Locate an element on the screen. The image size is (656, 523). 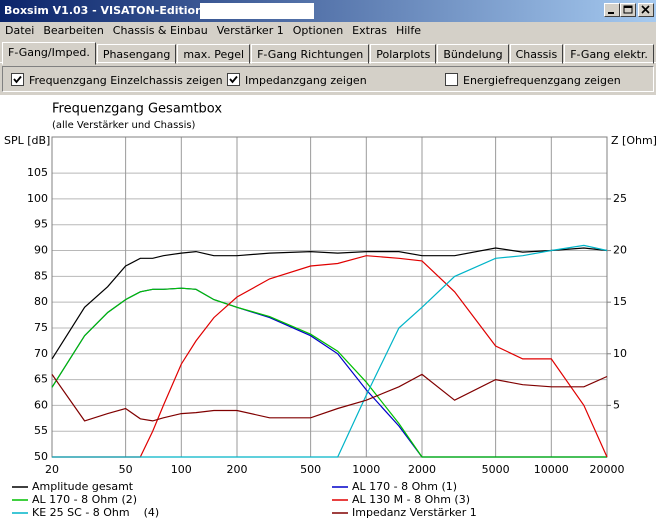
y-tick-label: 75 is located at coordinates (41, 327).